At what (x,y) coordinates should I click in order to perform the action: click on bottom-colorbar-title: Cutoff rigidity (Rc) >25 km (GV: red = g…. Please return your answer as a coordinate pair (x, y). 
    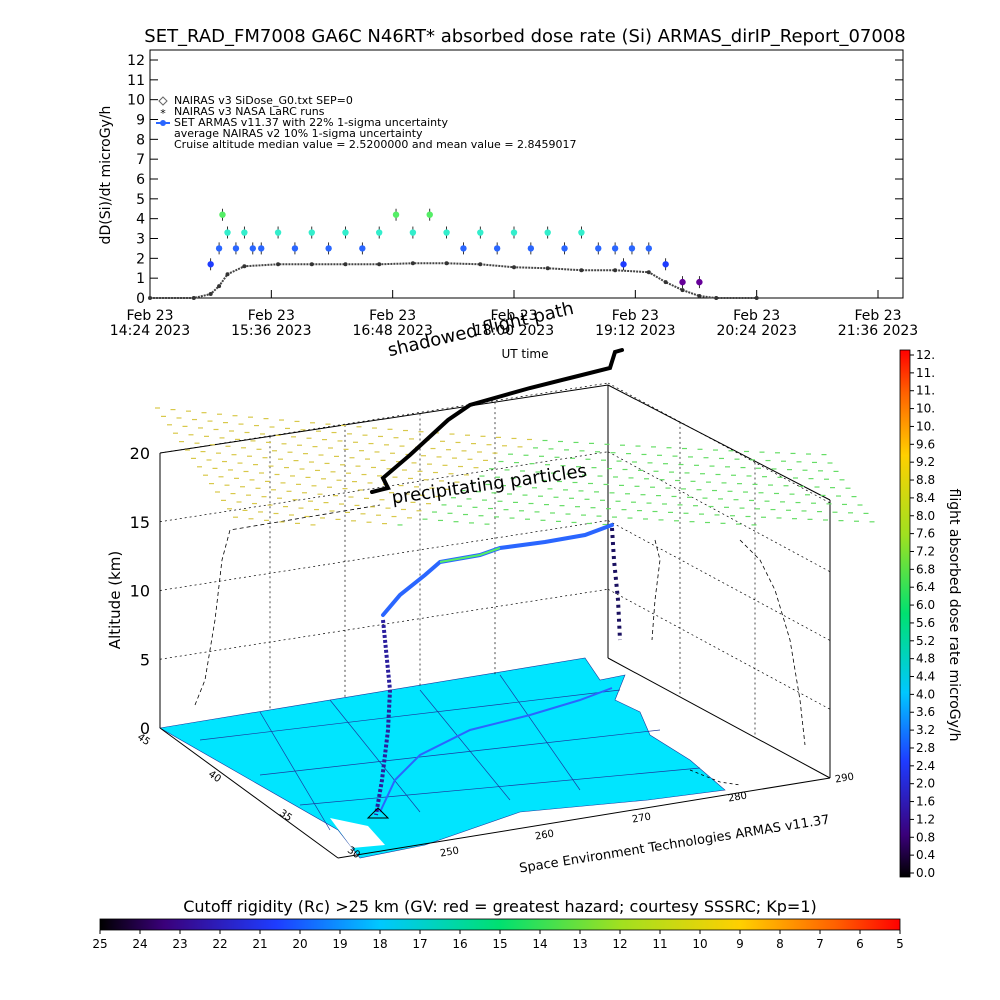
    Looking at the image, I should click on (500, 906).